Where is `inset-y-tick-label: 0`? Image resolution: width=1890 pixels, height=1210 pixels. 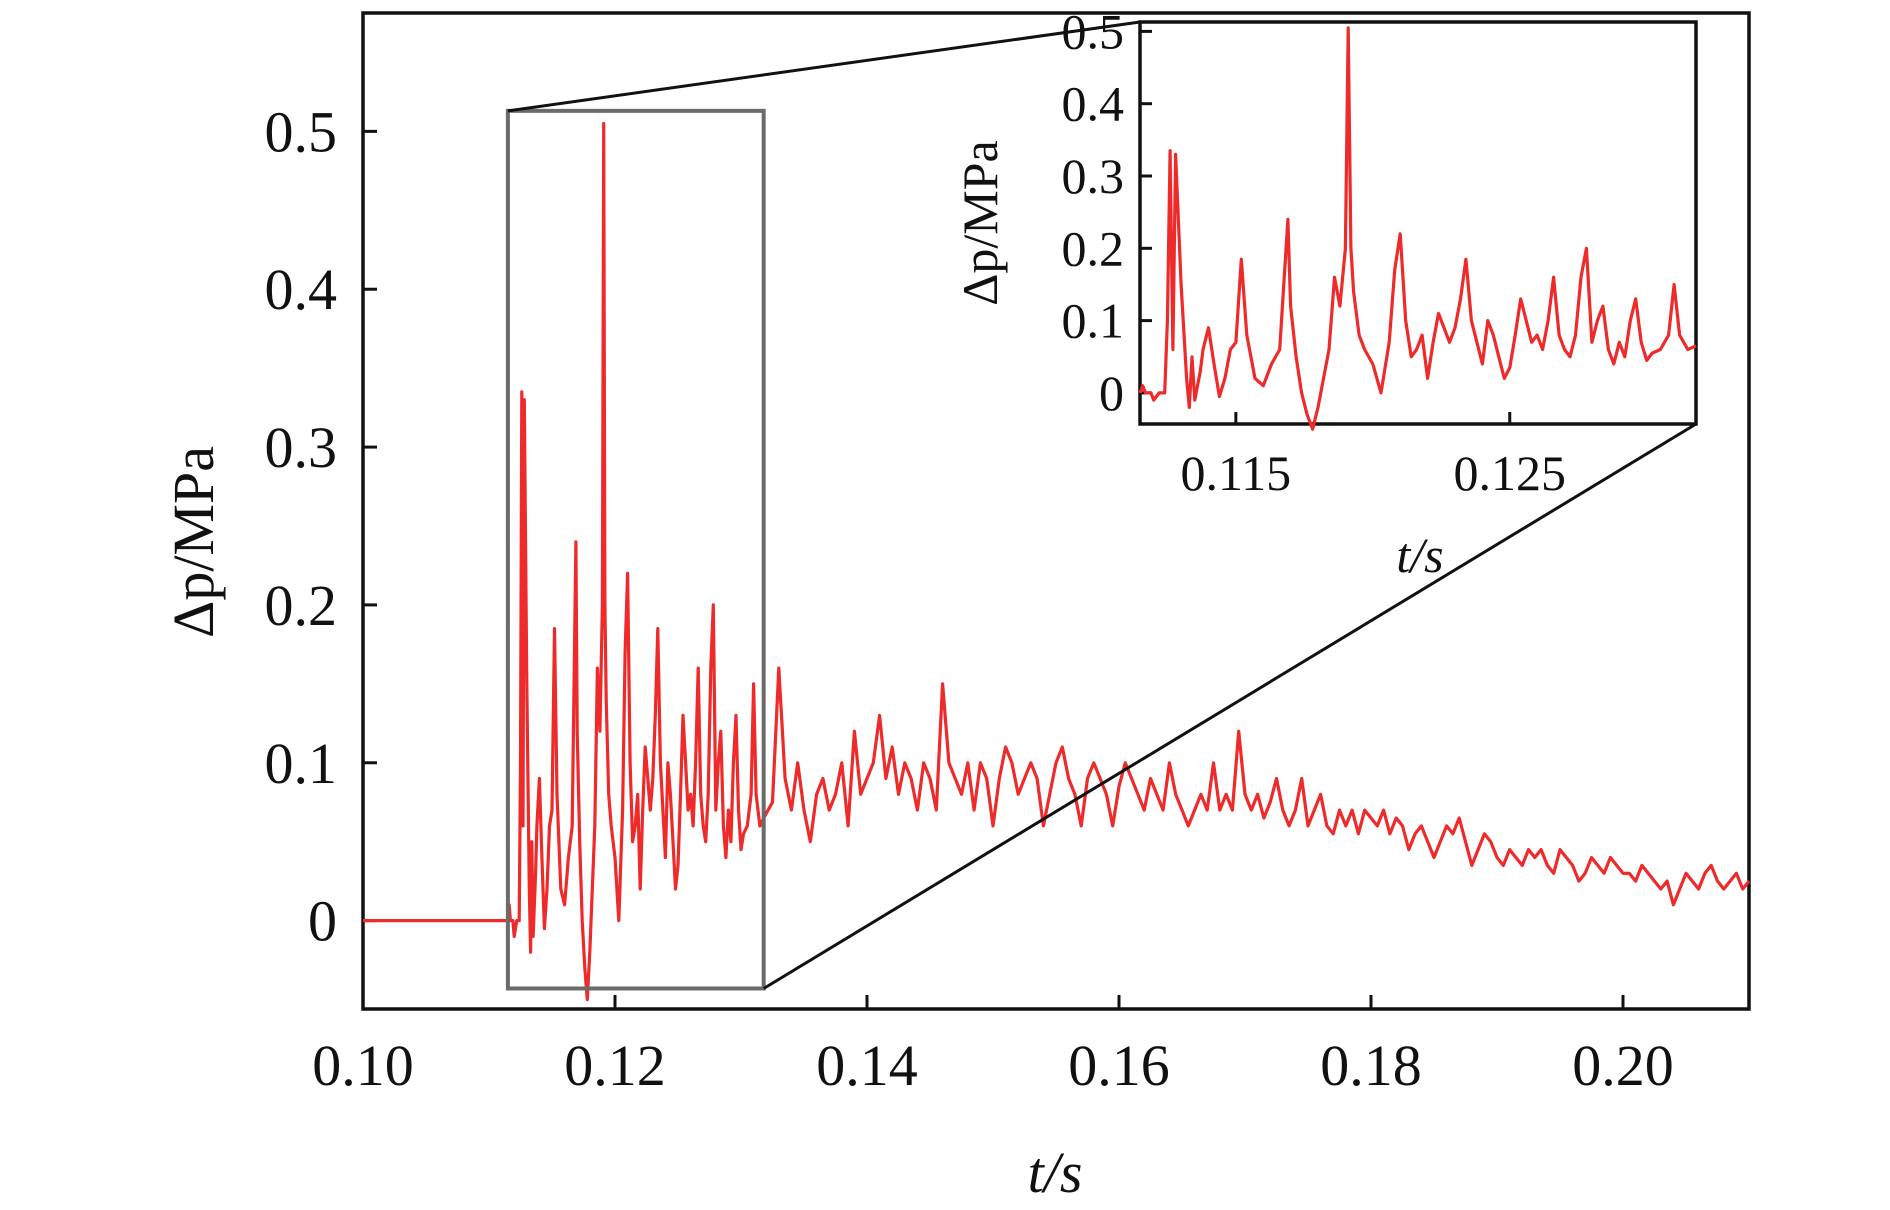 inset-y-tick-label: 0 is located at coordinates (1111, 393).